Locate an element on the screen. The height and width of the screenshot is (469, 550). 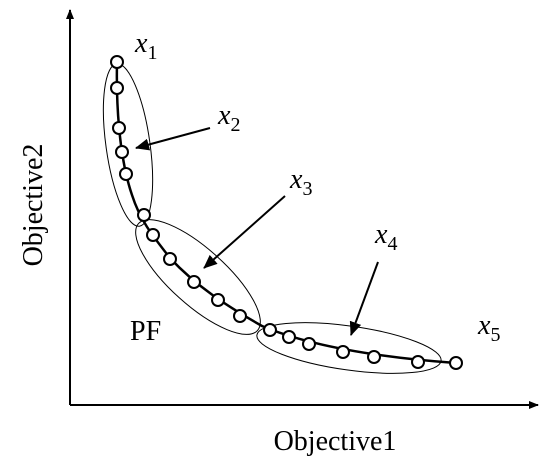
x-axis-label: Objective1 is located at coordinates (335, 441).